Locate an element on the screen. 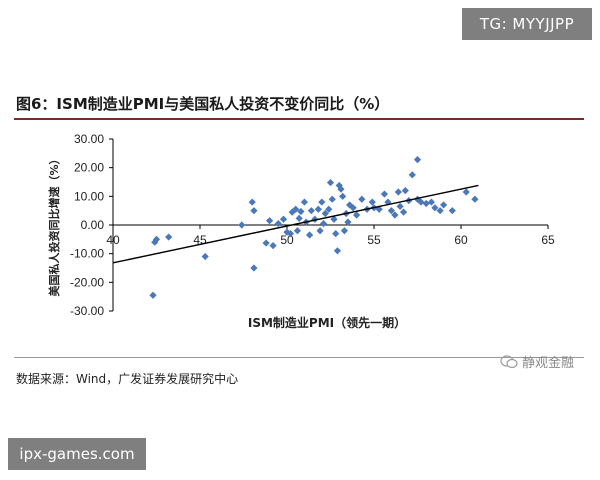  y-tick-label: 10.00 is located at coordinates (89, 196).